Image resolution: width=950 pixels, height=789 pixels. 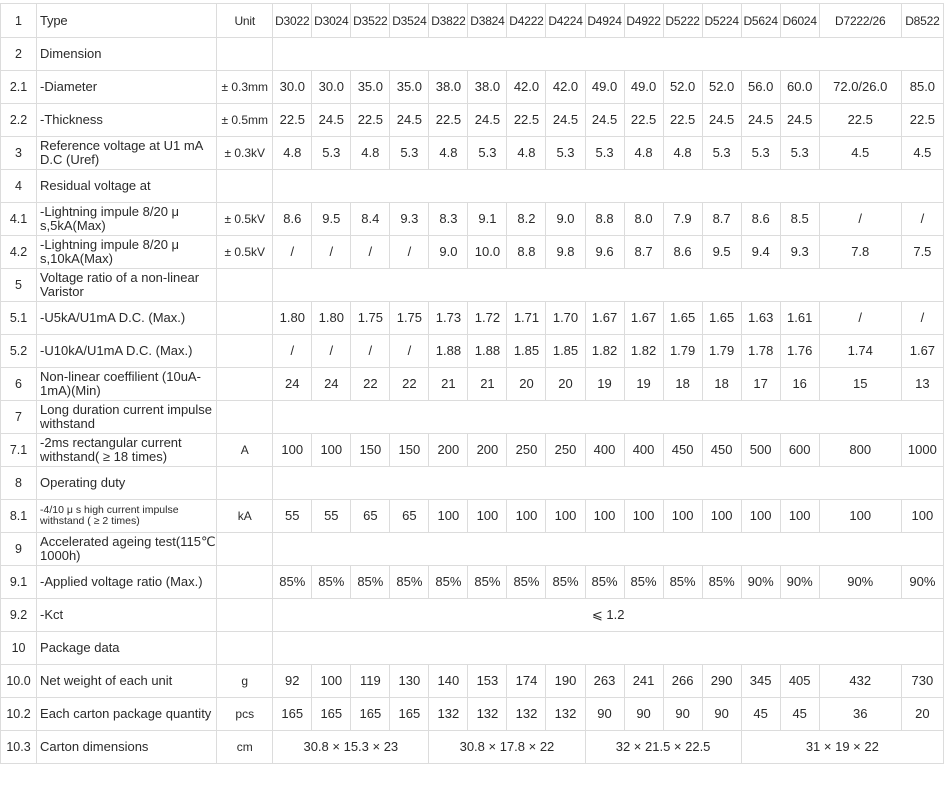 I want to click on value-cell: 45, so click(x=799, y=714).